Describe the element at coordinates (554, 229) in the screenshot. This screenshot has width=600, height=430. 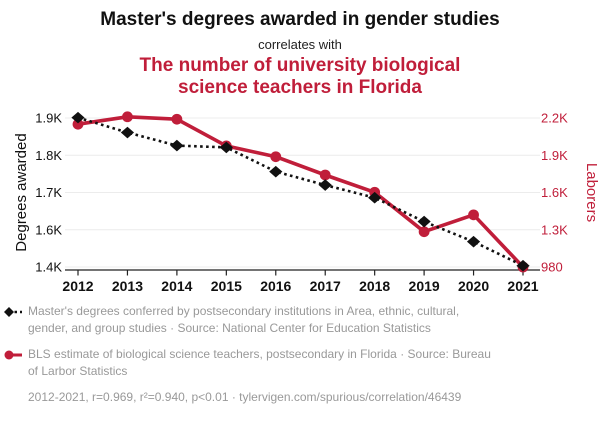
I see `y-tick-label-right: 1.3K` at that location.